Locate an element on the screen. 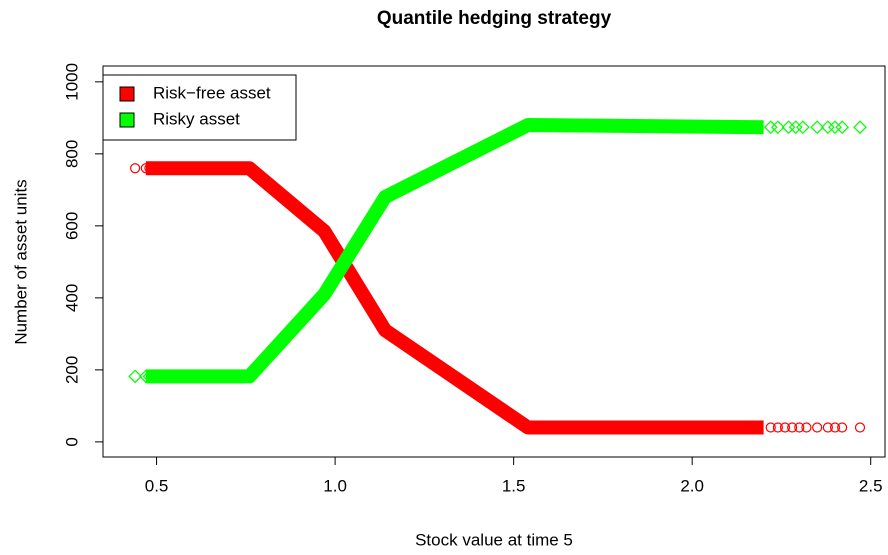 Image resolution: width=888 pixels, height=555 pixels. y-tick-label: 400 is located at coordinates (71, 298).